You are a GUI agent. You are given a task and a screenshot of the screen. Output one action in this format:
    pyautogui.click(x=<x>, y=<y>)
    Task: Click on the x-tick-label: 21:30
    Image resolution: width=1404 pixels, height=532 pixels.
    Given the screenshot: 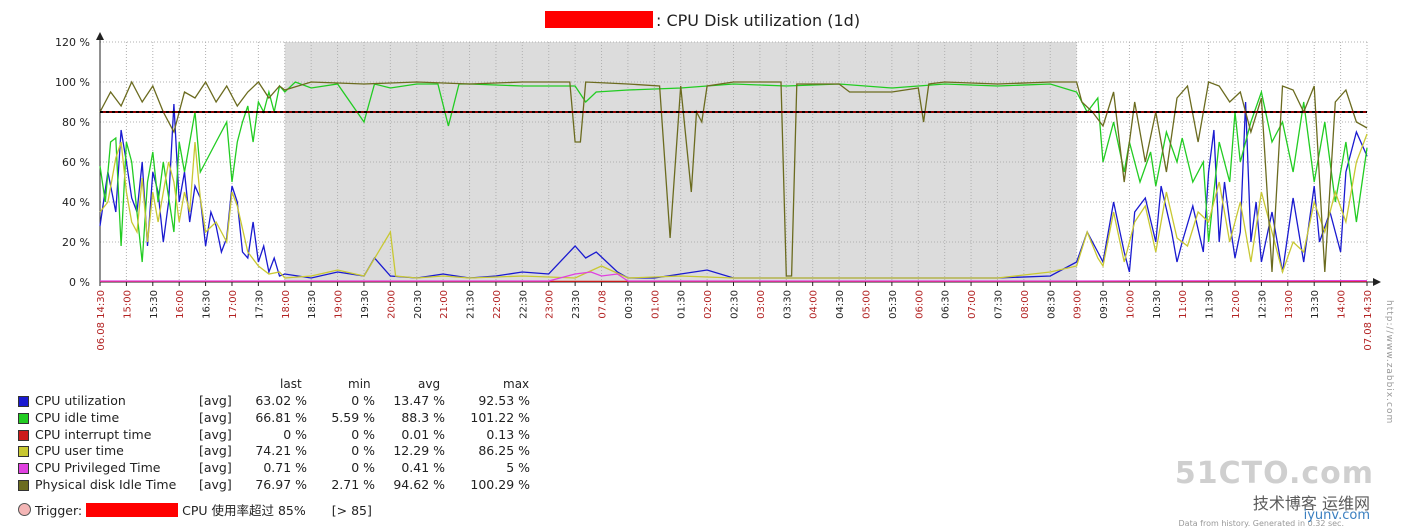 What is the action you would take?
    pyautogui.click(x=471, y=304)
    